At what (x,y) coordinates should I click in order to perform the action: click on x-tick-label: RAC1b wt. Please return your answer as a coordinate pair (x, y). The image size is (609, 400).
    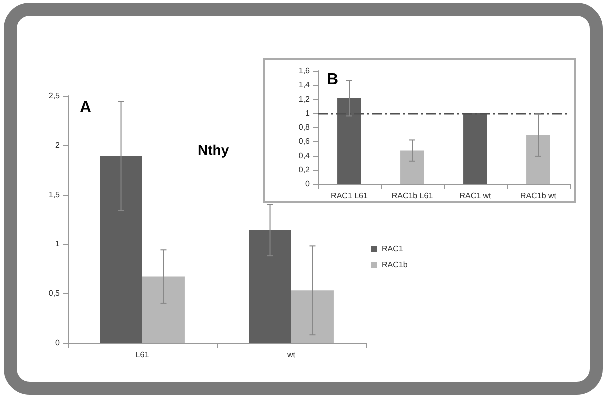
    Looking at the image, I should click on (539, 196).